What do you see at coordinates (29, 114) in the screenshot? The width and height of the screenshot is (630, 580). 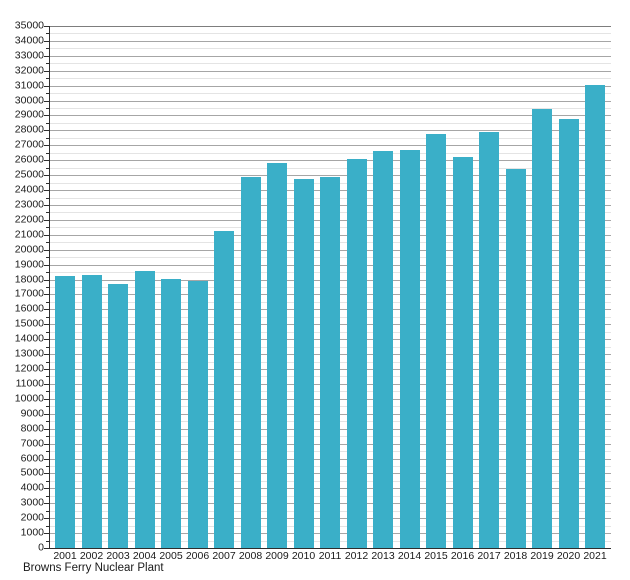 I see `y-axis-label-29000: 29000` at bounding box center [29, 114].